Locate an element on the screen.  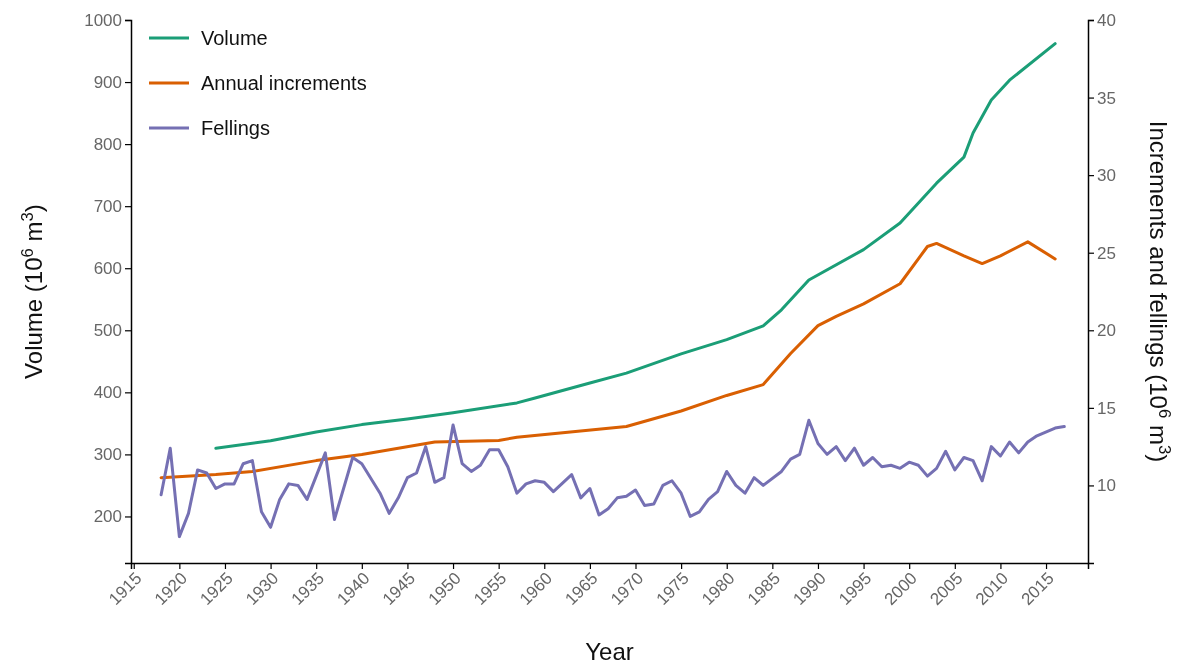
x-axis-title: Year is located at coordinates (609, 651).